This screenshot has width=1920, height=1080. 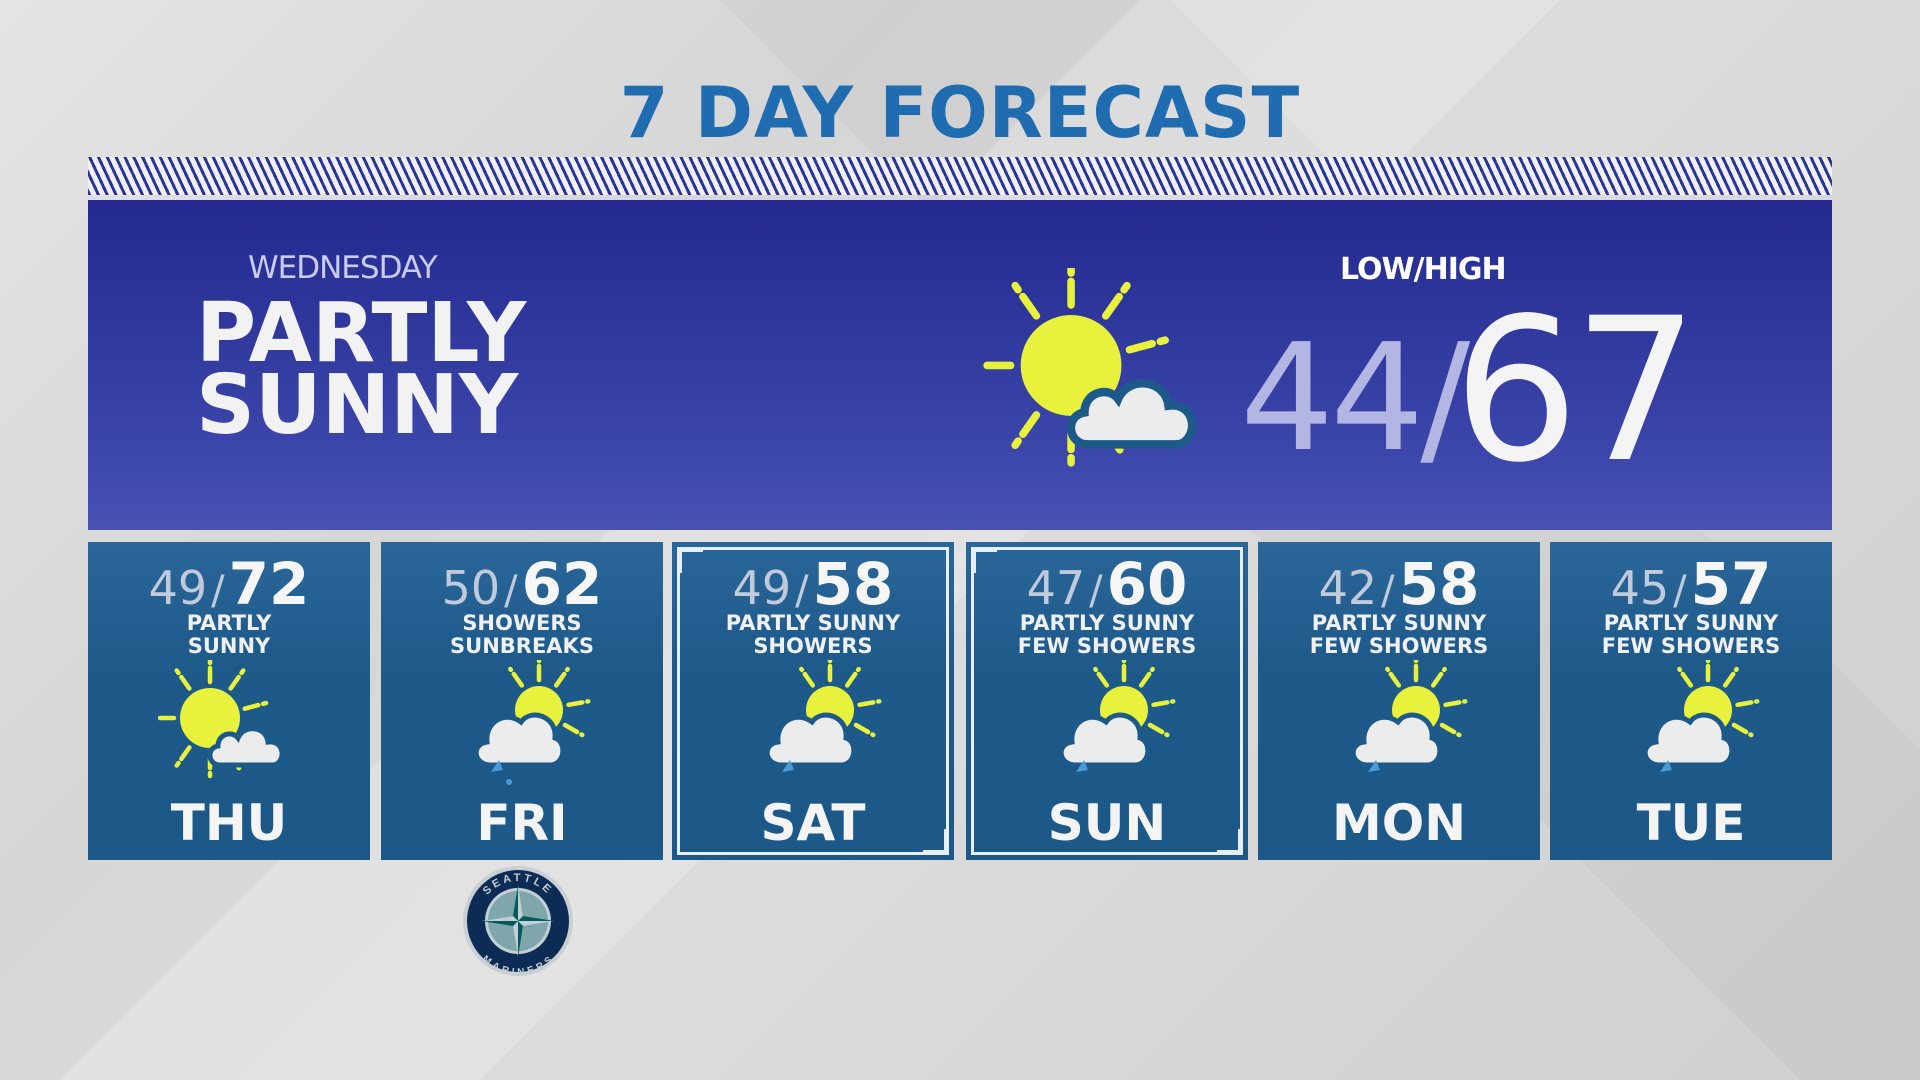 I want to click on today-condition-line2: SUNNY, so click(x=357, y=405).